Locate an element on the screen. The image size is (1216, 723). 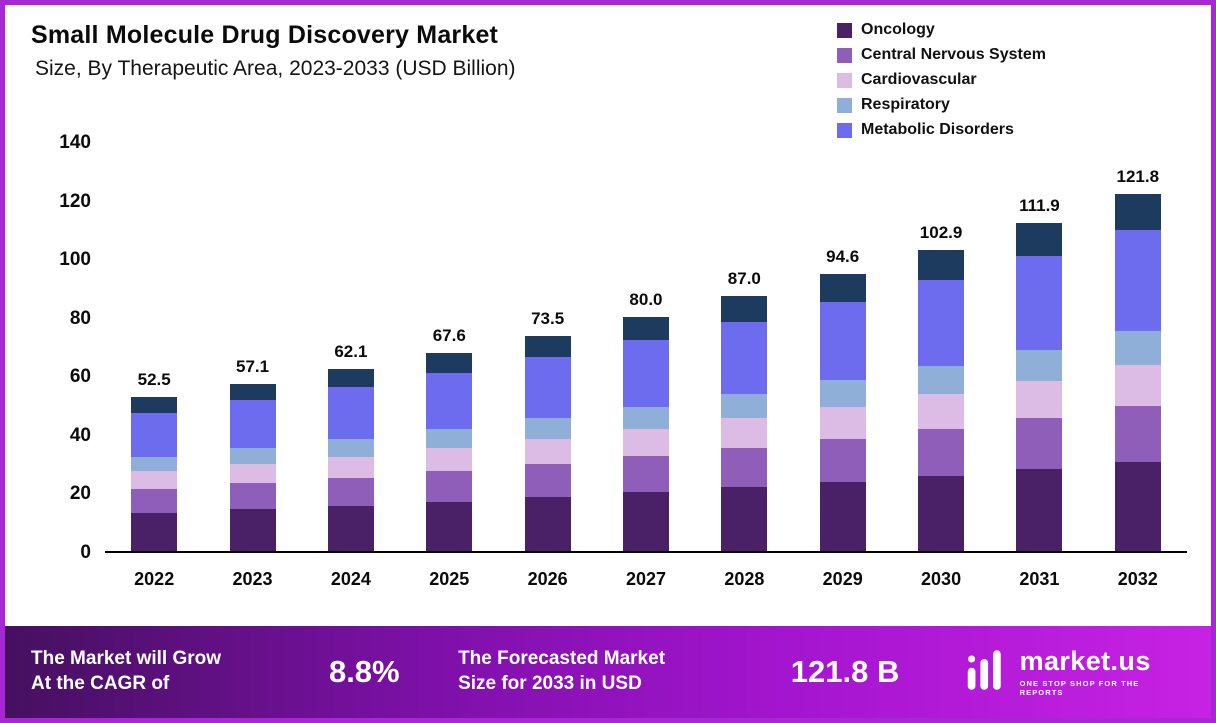
cagr-caption-line2: At the CAGR of is located at coordinates (100, 683).